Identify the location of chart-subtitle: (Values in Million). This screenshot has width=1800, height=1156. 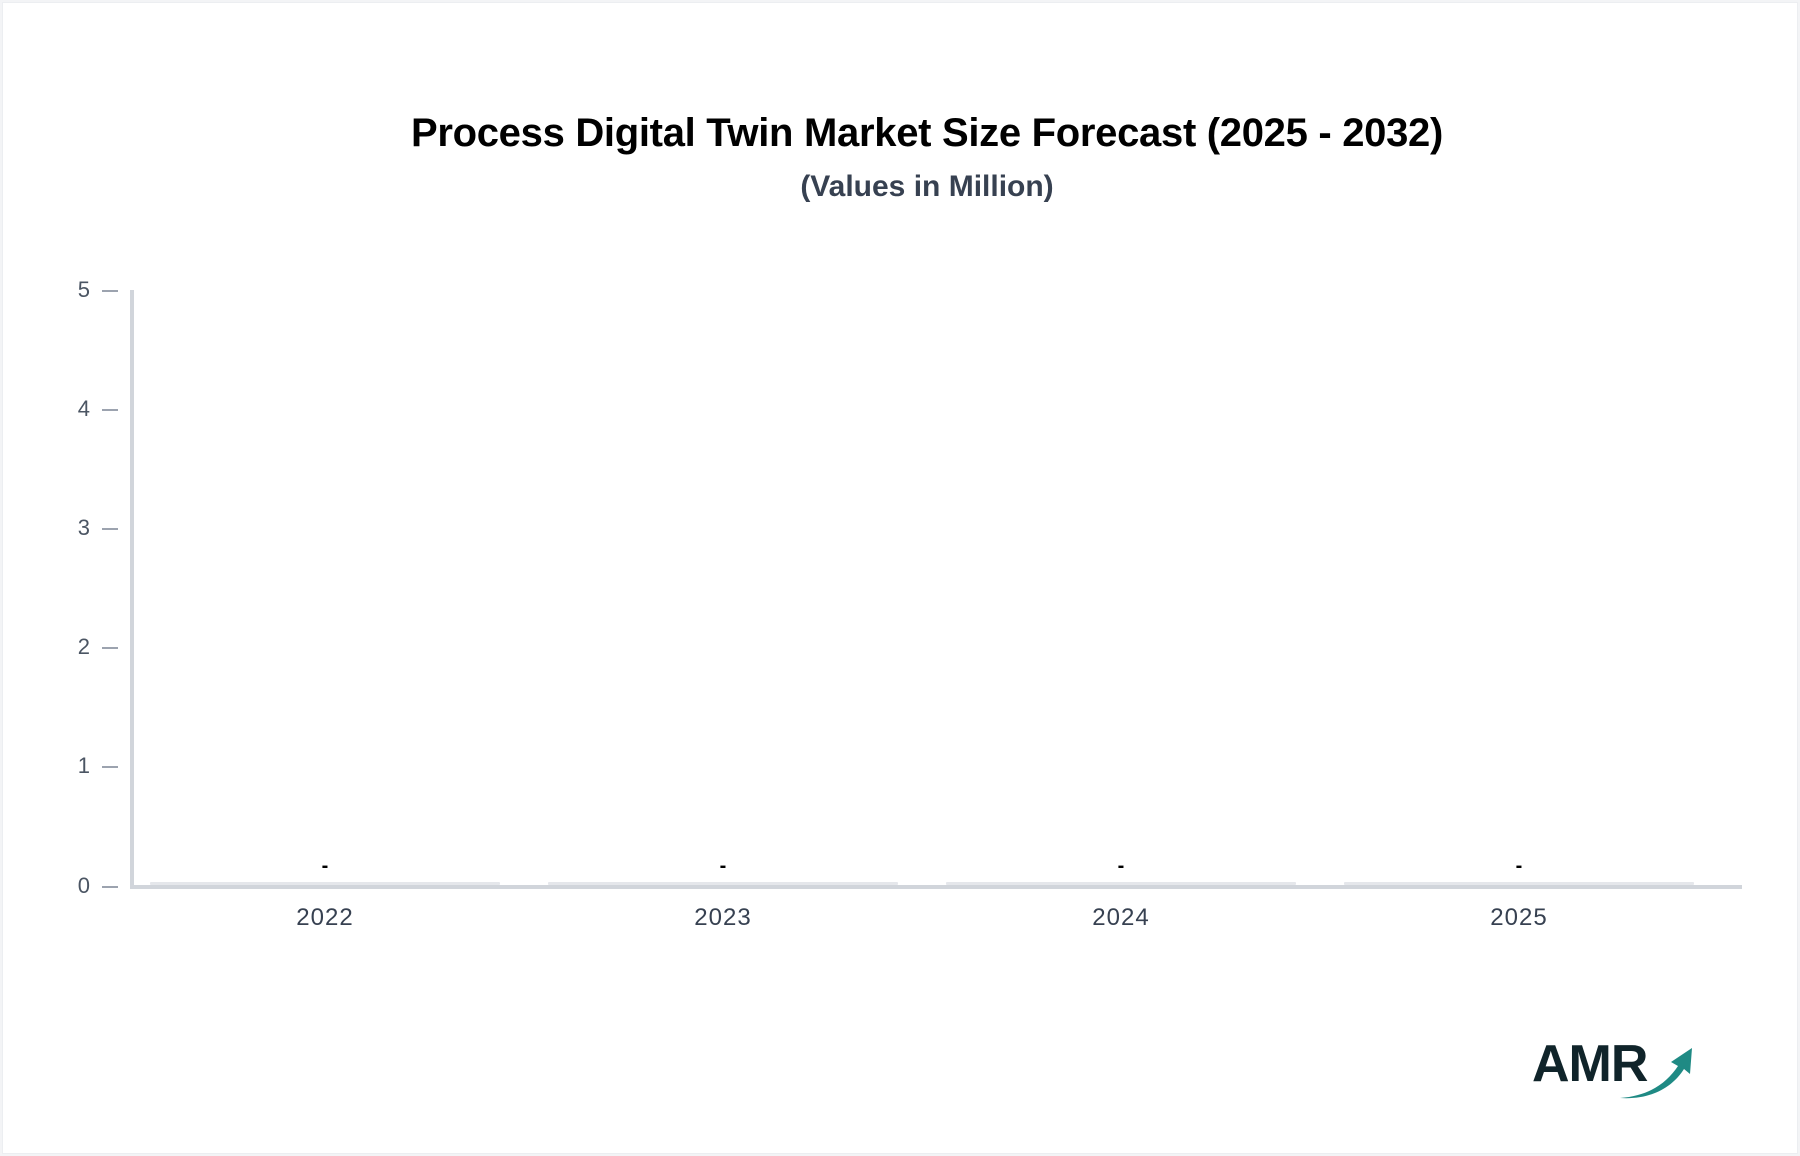
(927, 186).